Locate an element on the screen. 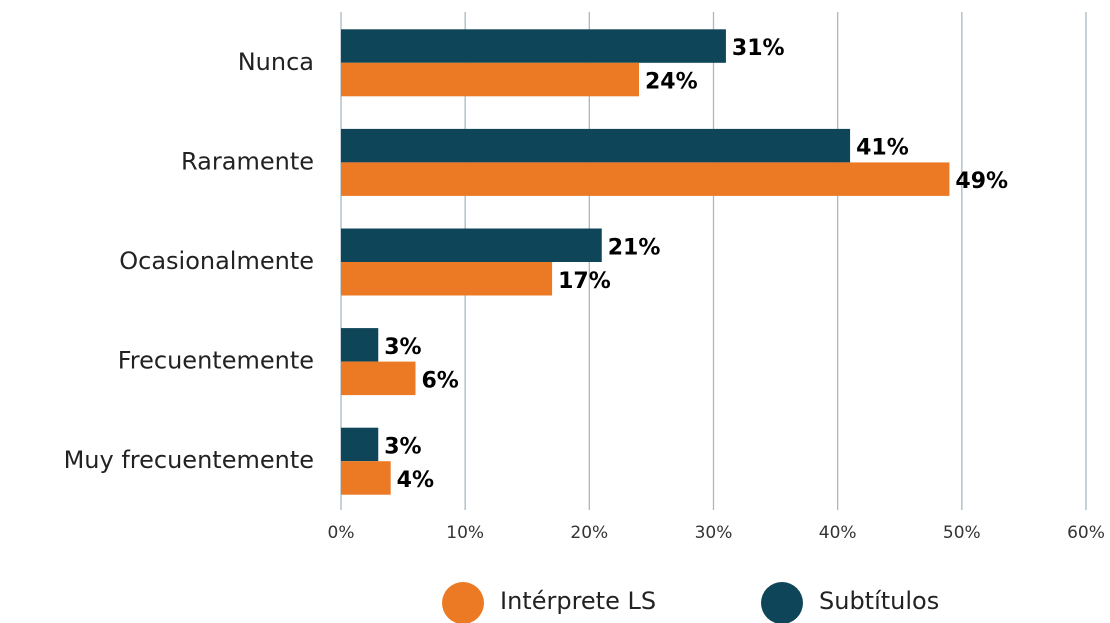  legend-label: Subtítulos is located at coordinates (879, 601).